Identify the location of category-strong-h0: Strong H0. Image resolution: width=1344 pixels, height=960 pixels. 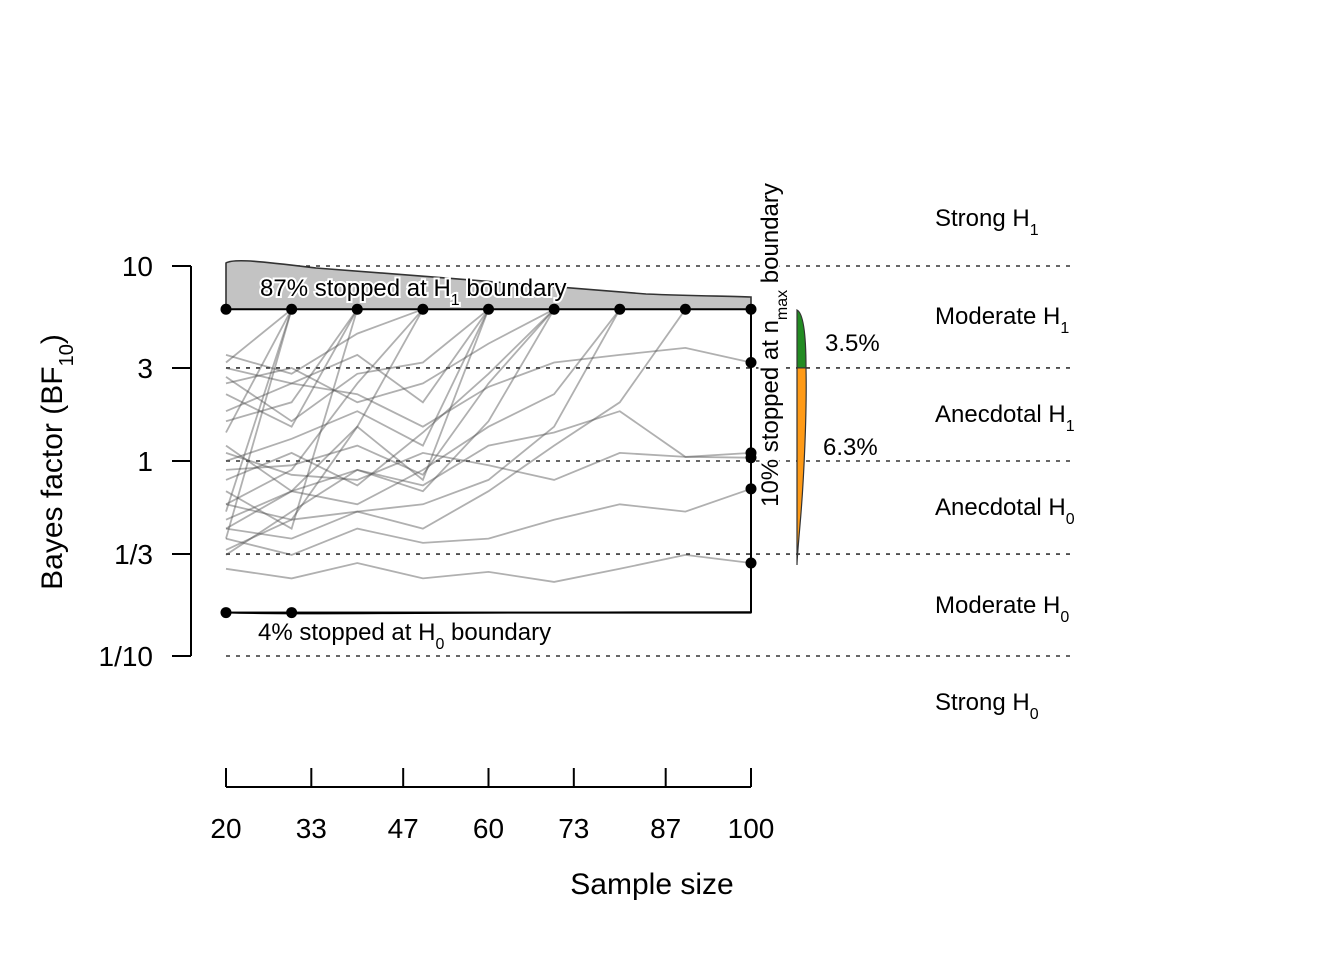
(987, 706).